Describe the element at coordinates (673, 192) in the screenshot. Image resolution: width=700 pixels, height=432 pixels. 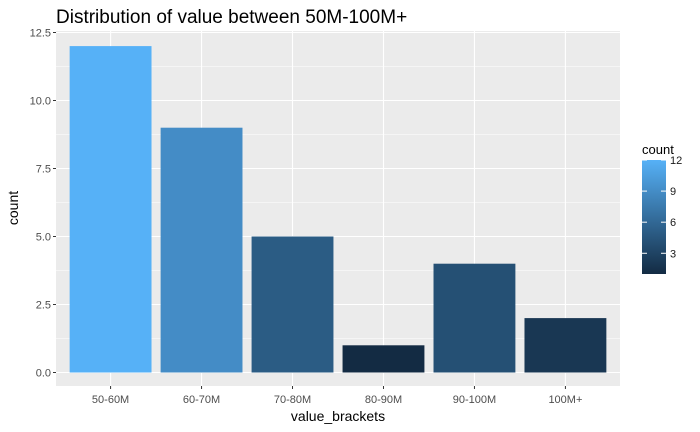
I see `legend-tick-label: 9` at that location.